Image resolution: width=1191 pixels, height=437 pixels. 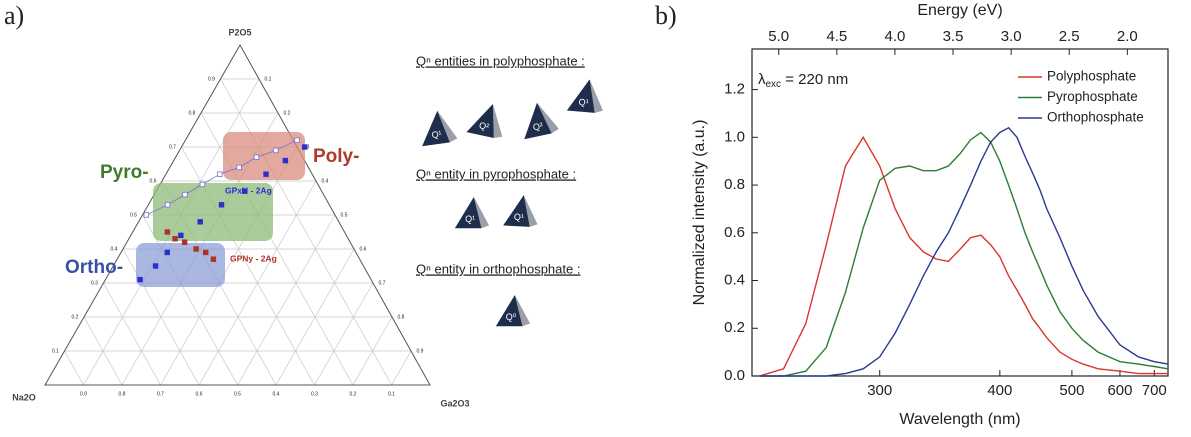 What do you see at coordinates (1127, 36) in the screenshot?
I see `x2-tick-label: 2.0` at bounding box center [1127, 36].